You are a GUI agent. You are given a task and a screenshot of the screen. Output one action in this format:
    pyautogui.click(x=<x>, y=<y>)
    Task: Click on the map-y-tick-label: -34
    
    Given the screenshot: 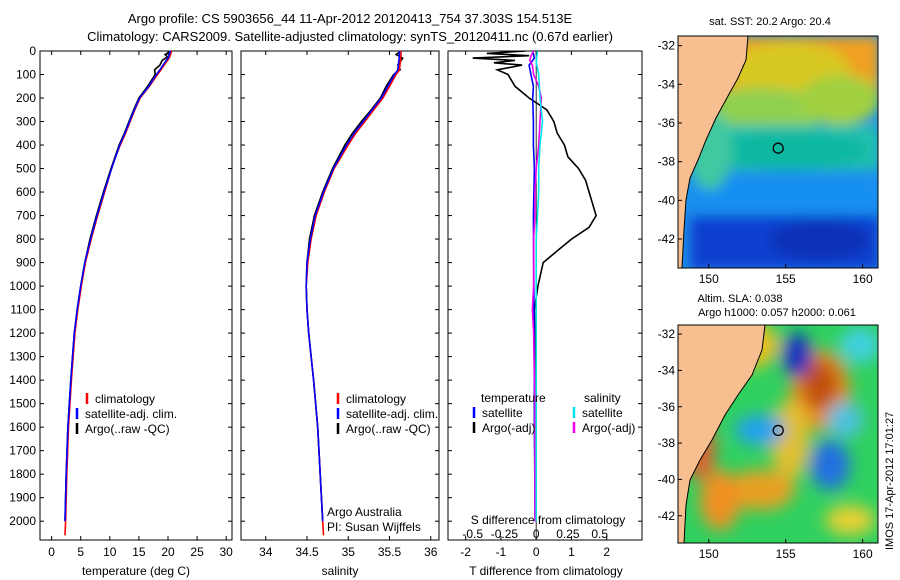 What is the action you would take?
    pyautogui.click(x=667, y=370)
    